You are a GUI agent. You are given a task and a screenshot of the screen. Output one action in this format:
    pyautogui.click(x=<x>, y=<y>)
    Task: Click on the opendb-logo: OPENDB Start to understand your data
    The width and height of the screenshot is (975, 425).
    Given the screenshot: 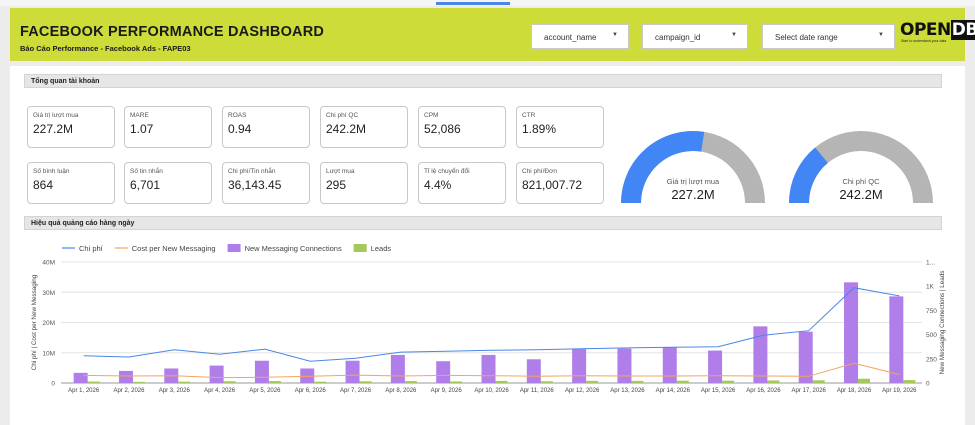 What is the action you would take?
    pyautogui.click(x=933, y=33)
    